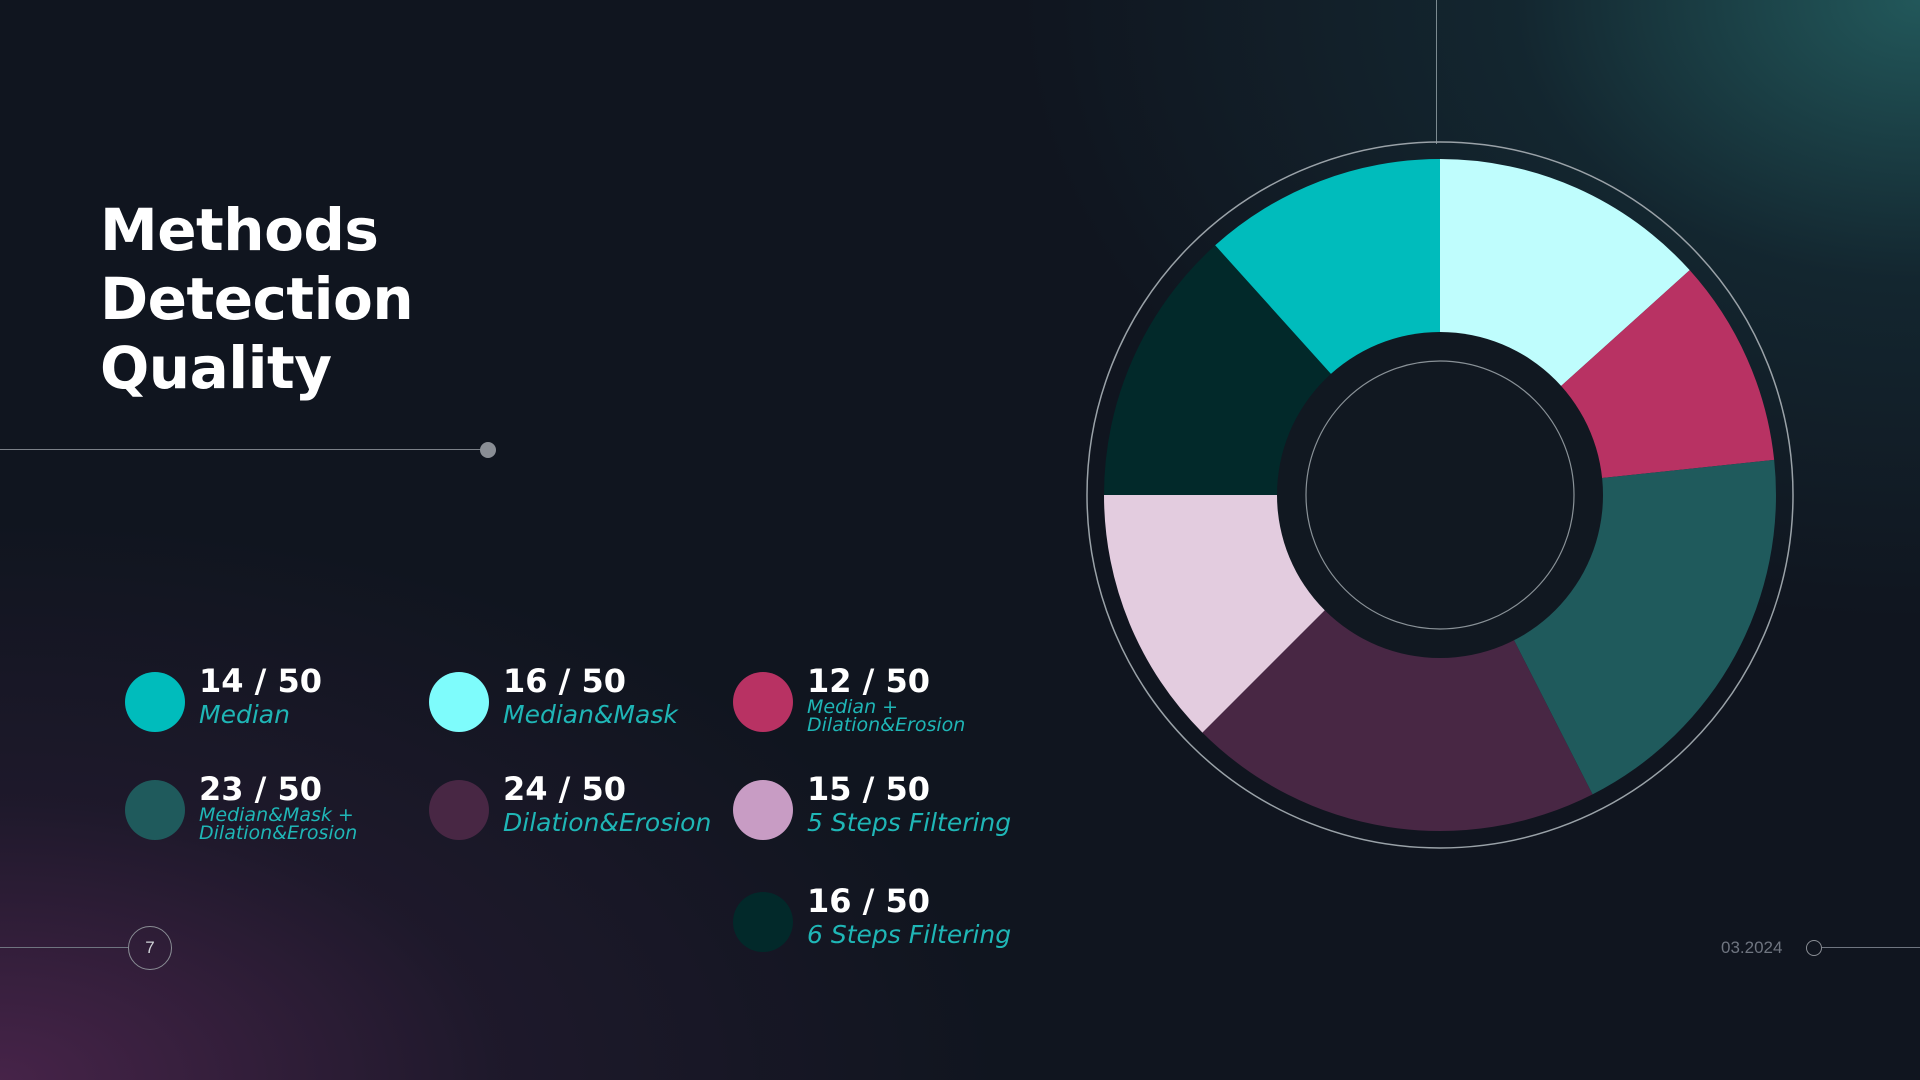  What do you see at coordinates (1397, 716) in the screenshot?
I see `donut-slice-dilation-erosion` at bounding box center [1397, 716].